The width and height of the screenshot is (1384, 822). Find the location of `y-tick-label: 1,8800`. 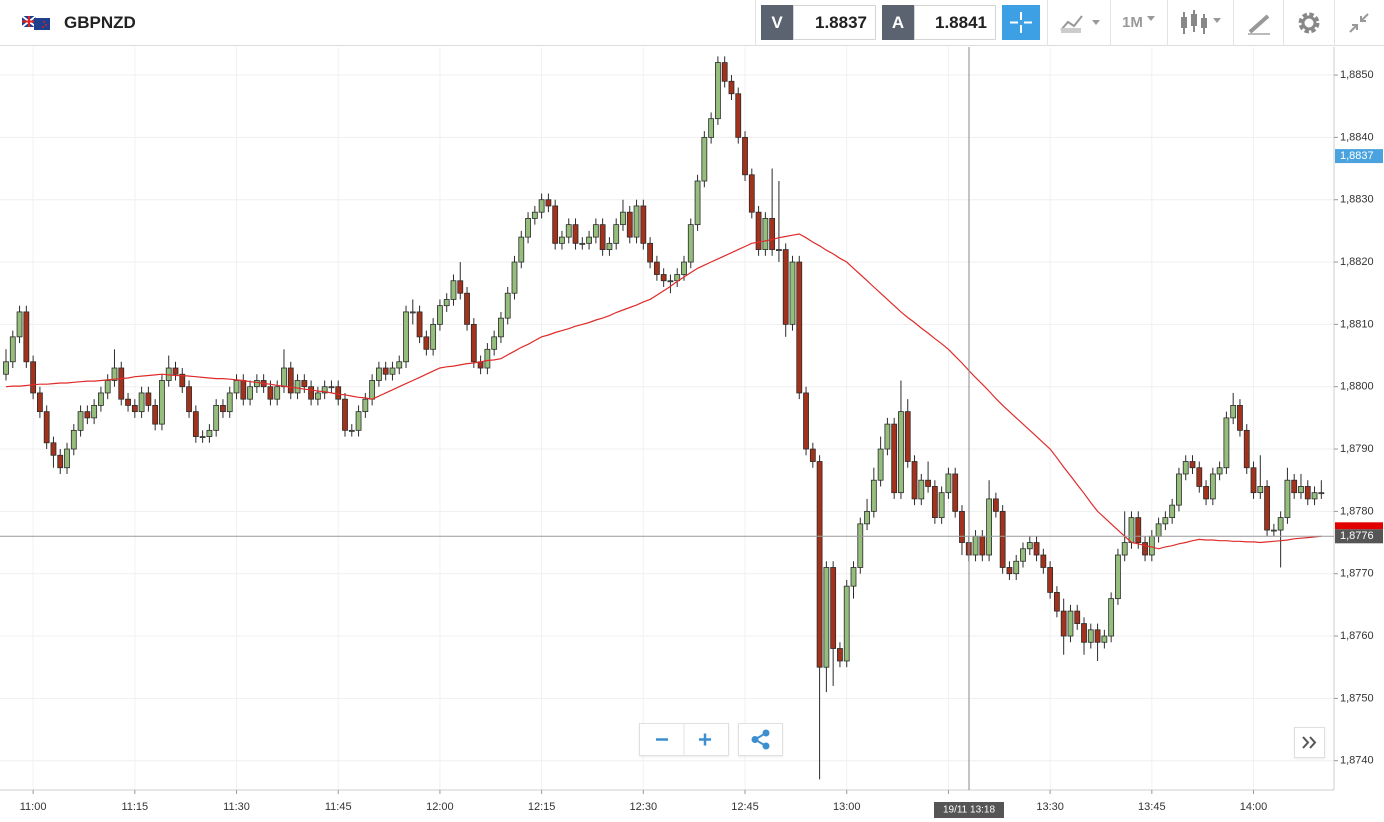

y-tick-label: 1,8800 is located at coordinates (1357, 387).